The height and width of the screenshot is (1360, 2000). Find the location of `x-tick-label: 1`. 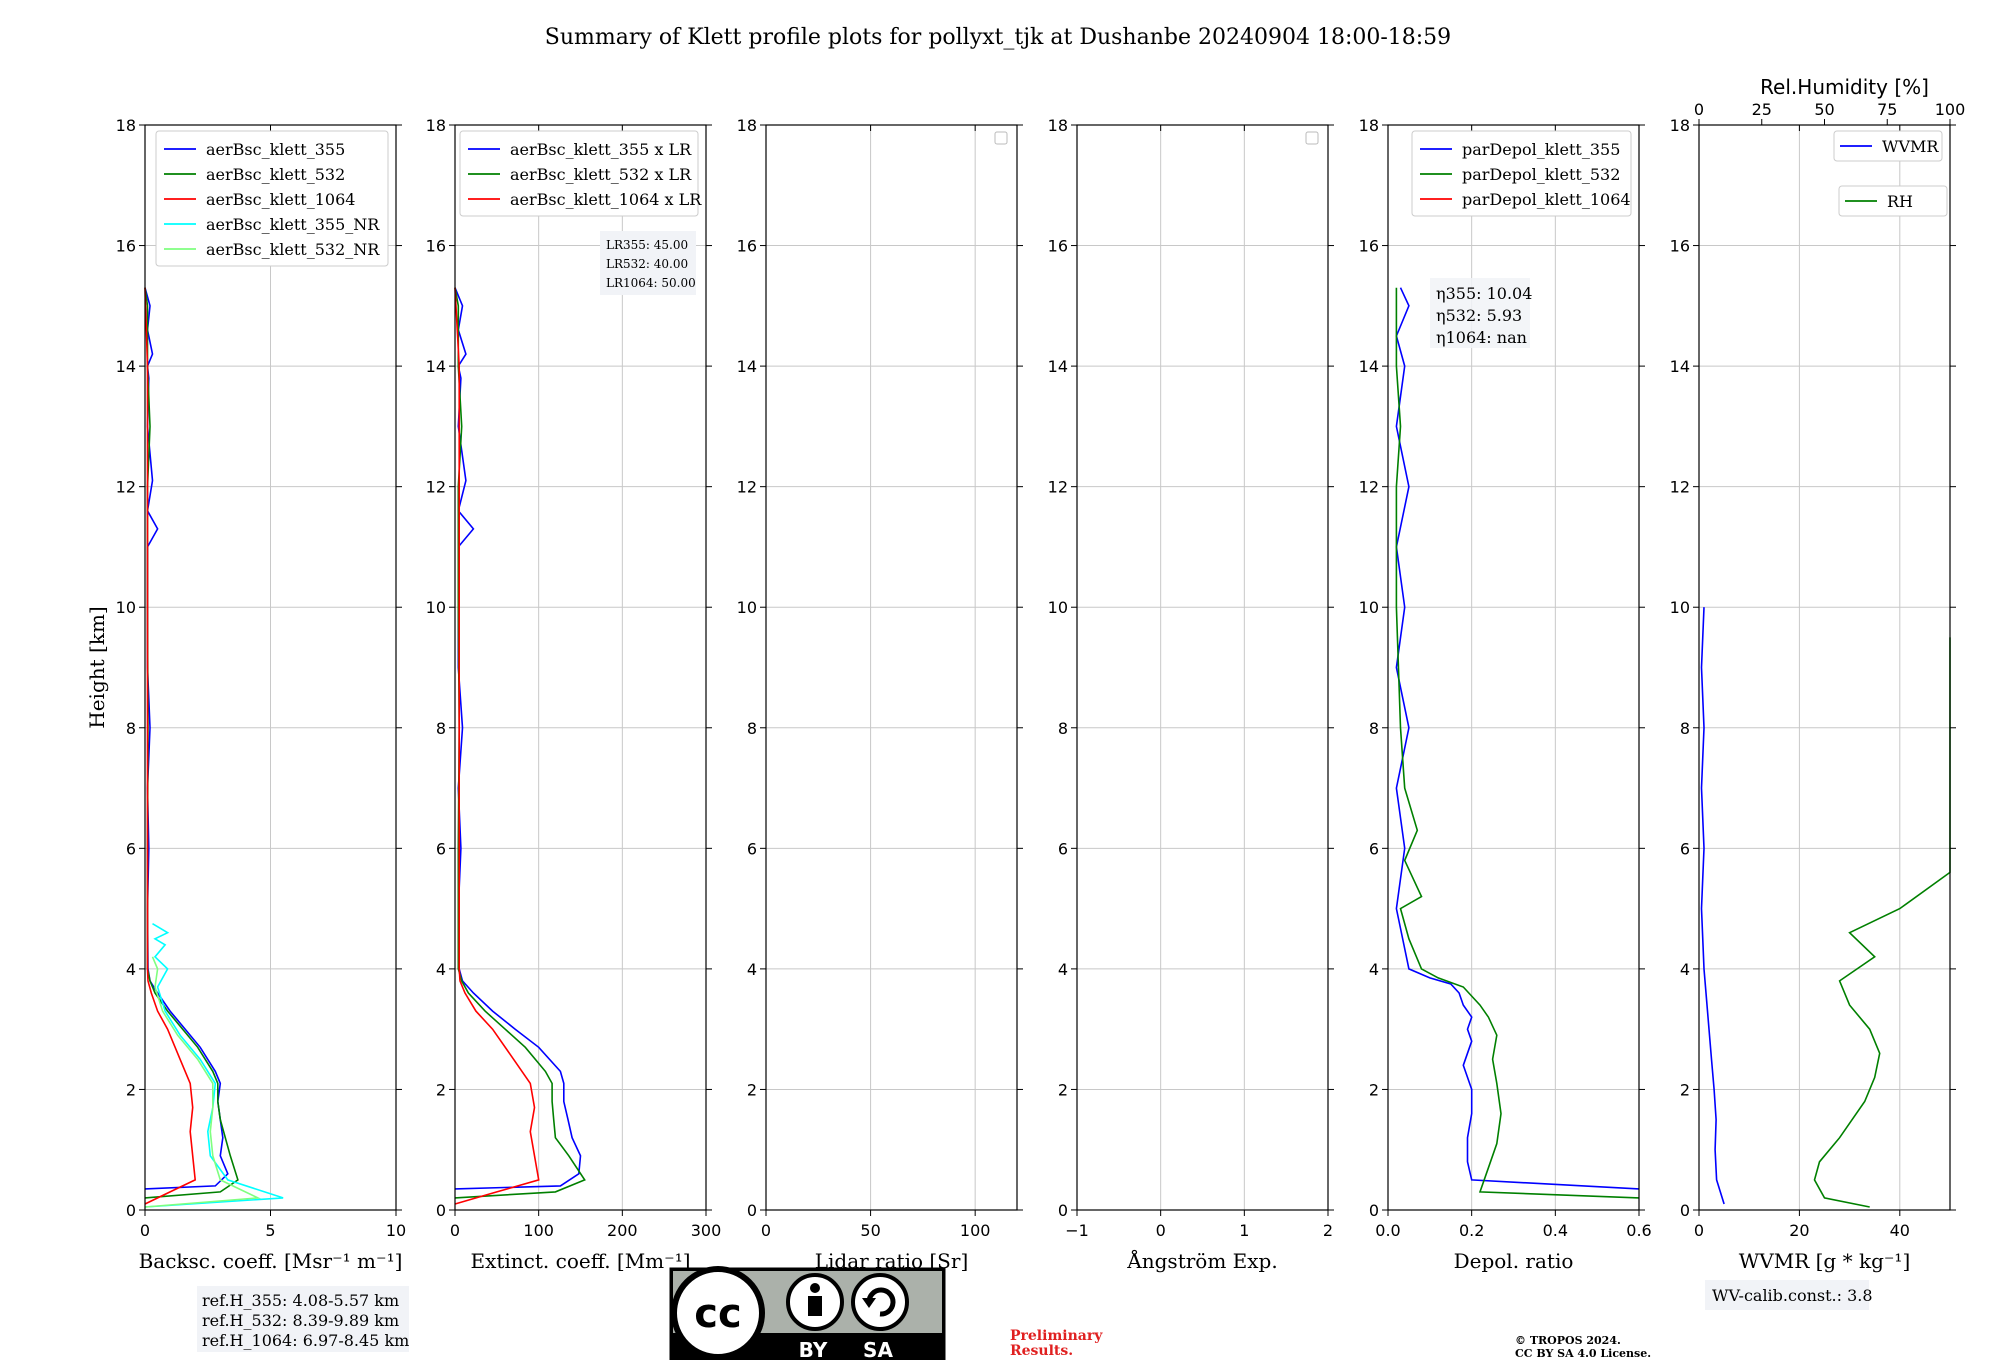

x-tick-label: 1 is located at coordinates (1244, 1230).